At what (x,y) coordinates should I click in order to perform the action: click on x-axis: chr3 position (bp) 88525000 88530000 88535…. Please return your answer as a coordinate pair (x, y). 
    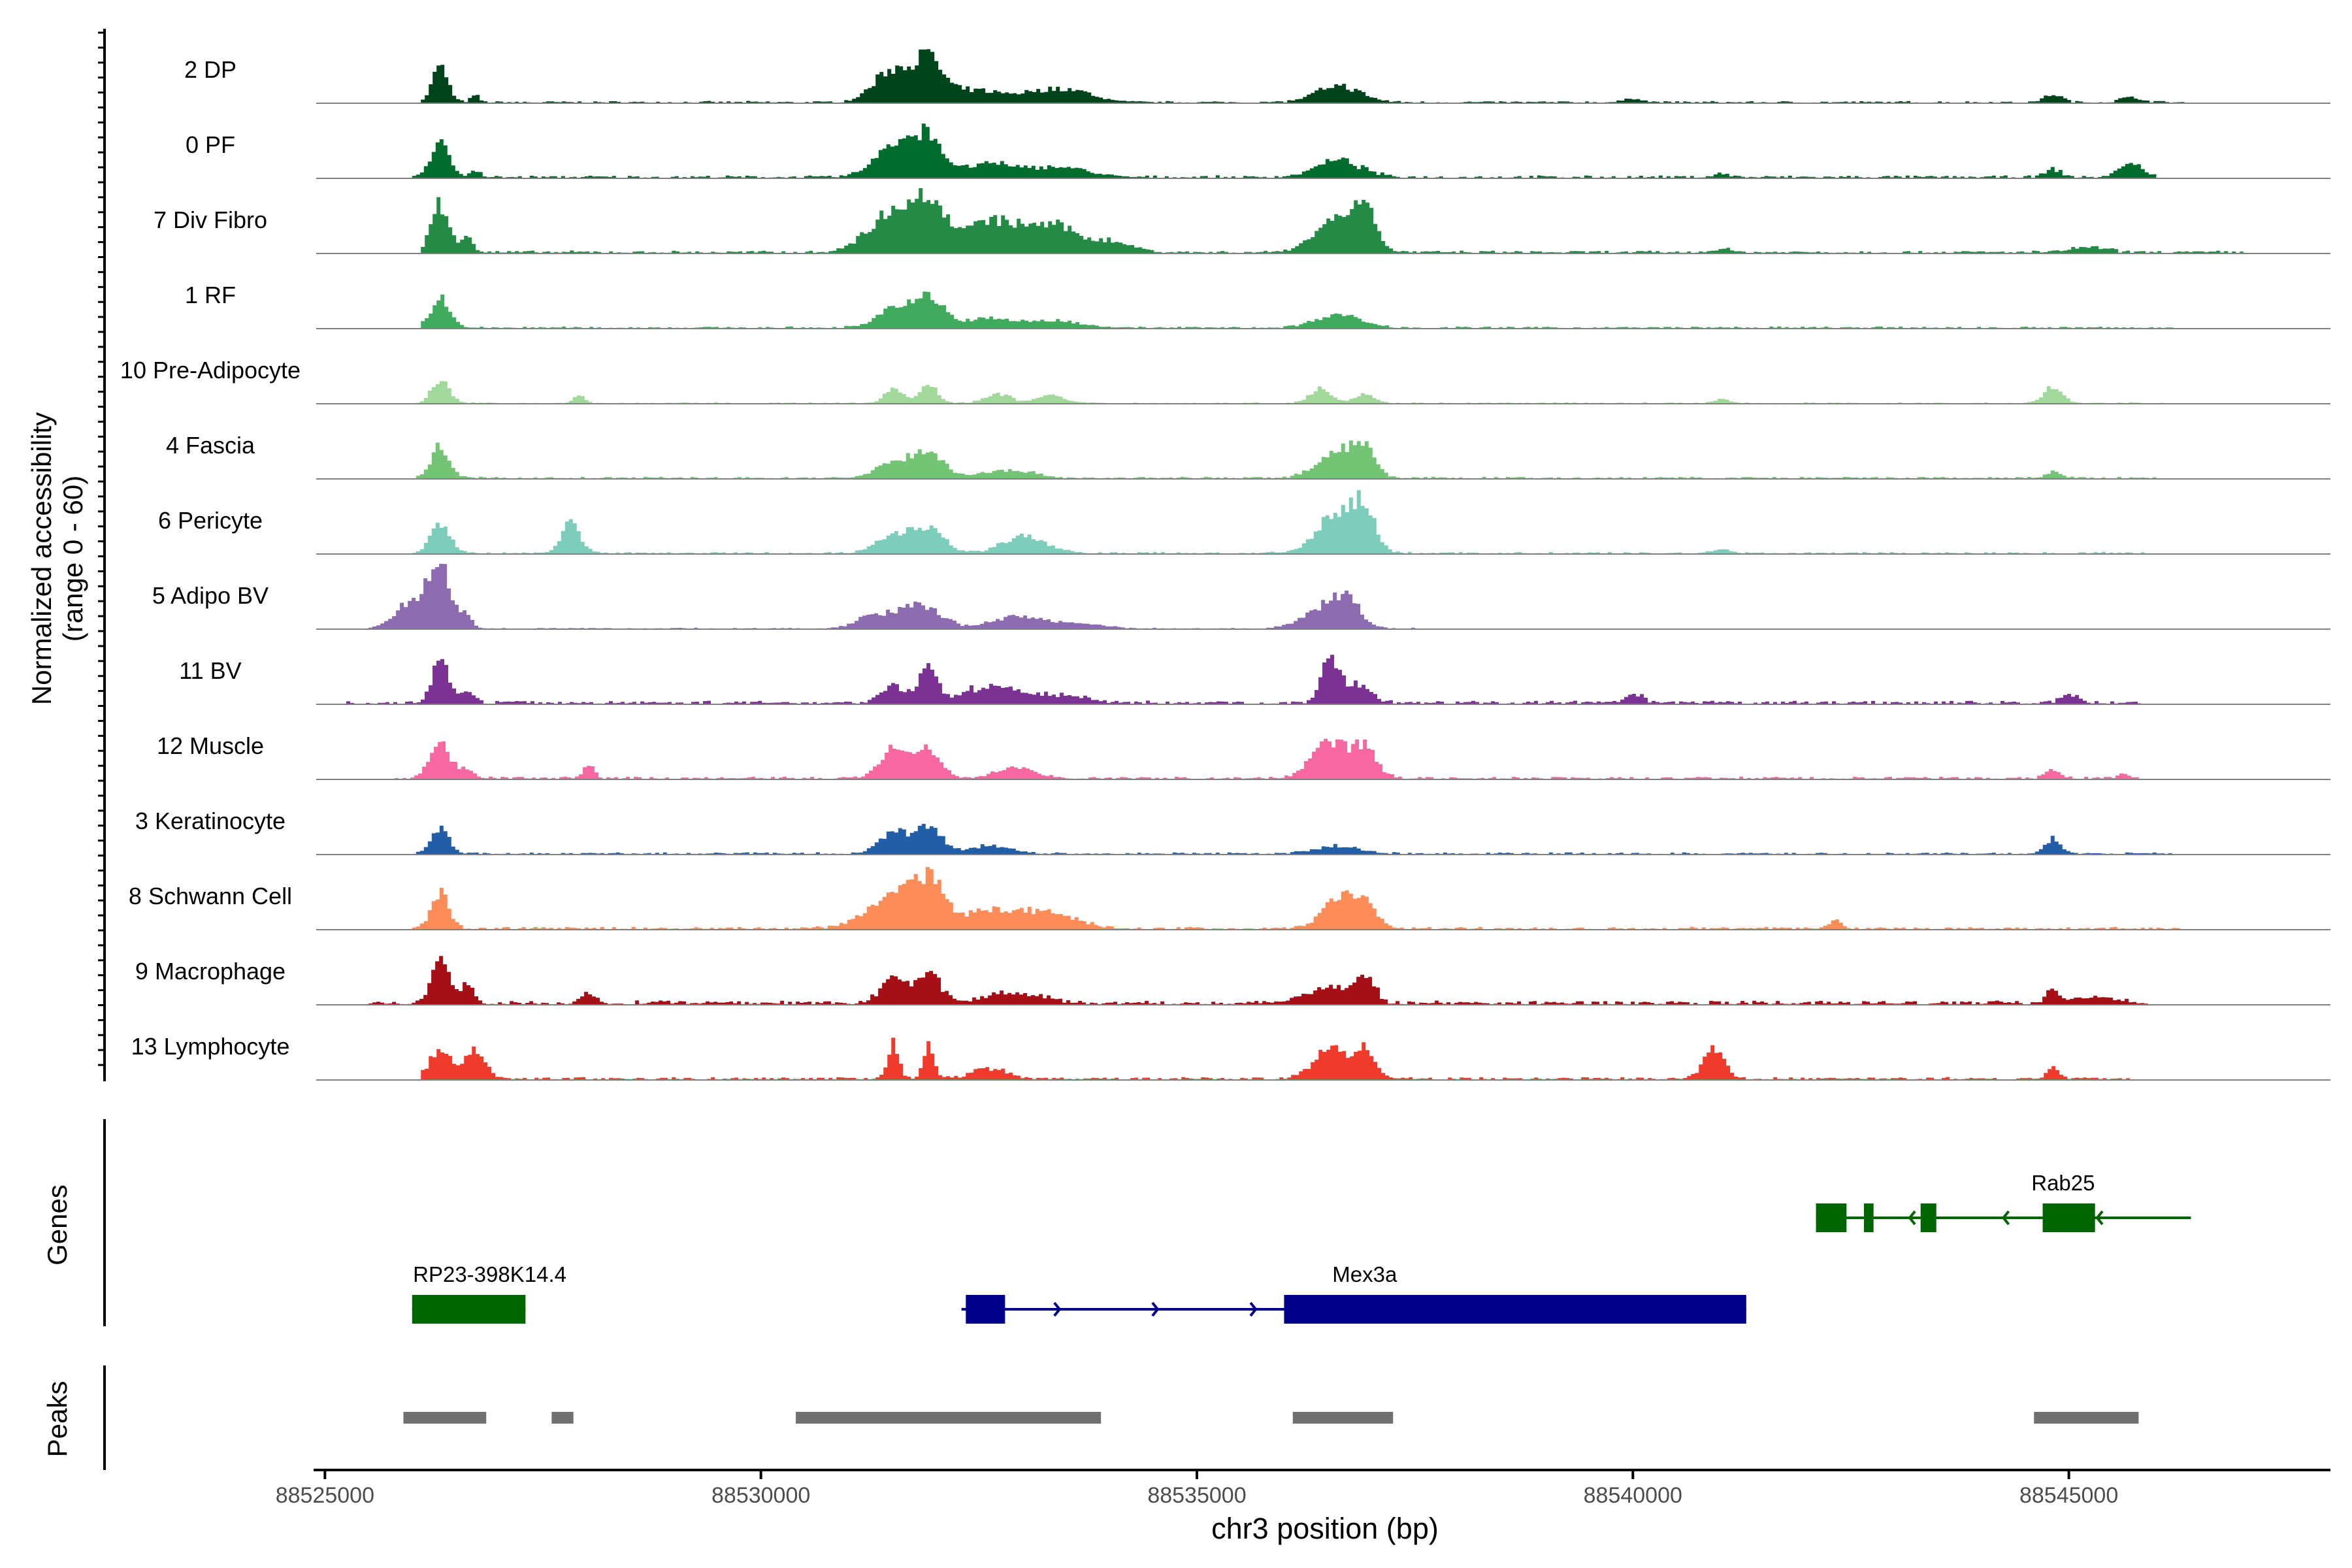
    Looking at the image, I should click on (1303, 1507).